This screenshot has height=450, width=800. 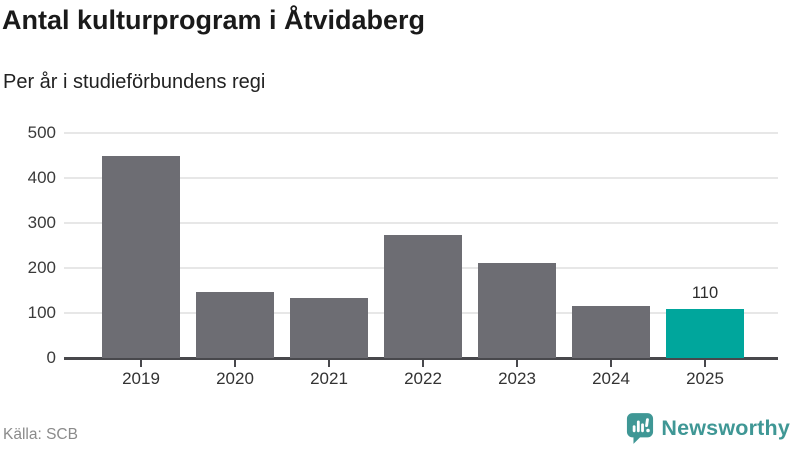 What do you see at coordinates (235, 378) in the screenshot?
I see `x-axis-label: 2020` at bounding box center [235, 378].